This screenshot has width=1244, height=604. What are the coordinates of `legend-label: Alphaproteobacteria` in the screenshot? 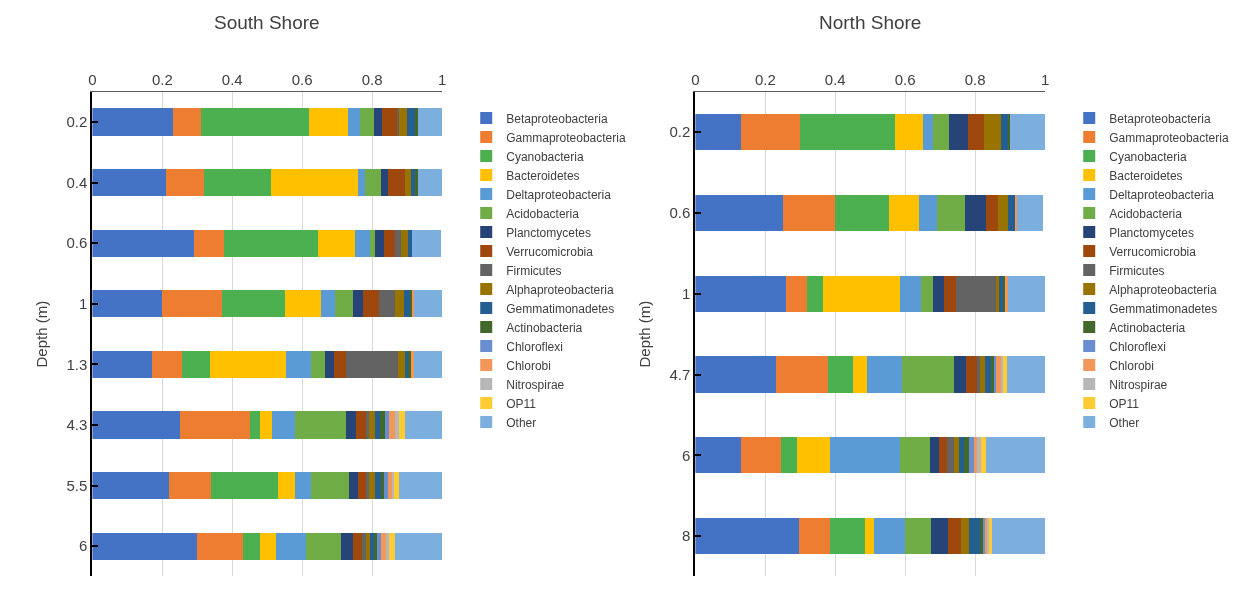 It's located at (560, 289).